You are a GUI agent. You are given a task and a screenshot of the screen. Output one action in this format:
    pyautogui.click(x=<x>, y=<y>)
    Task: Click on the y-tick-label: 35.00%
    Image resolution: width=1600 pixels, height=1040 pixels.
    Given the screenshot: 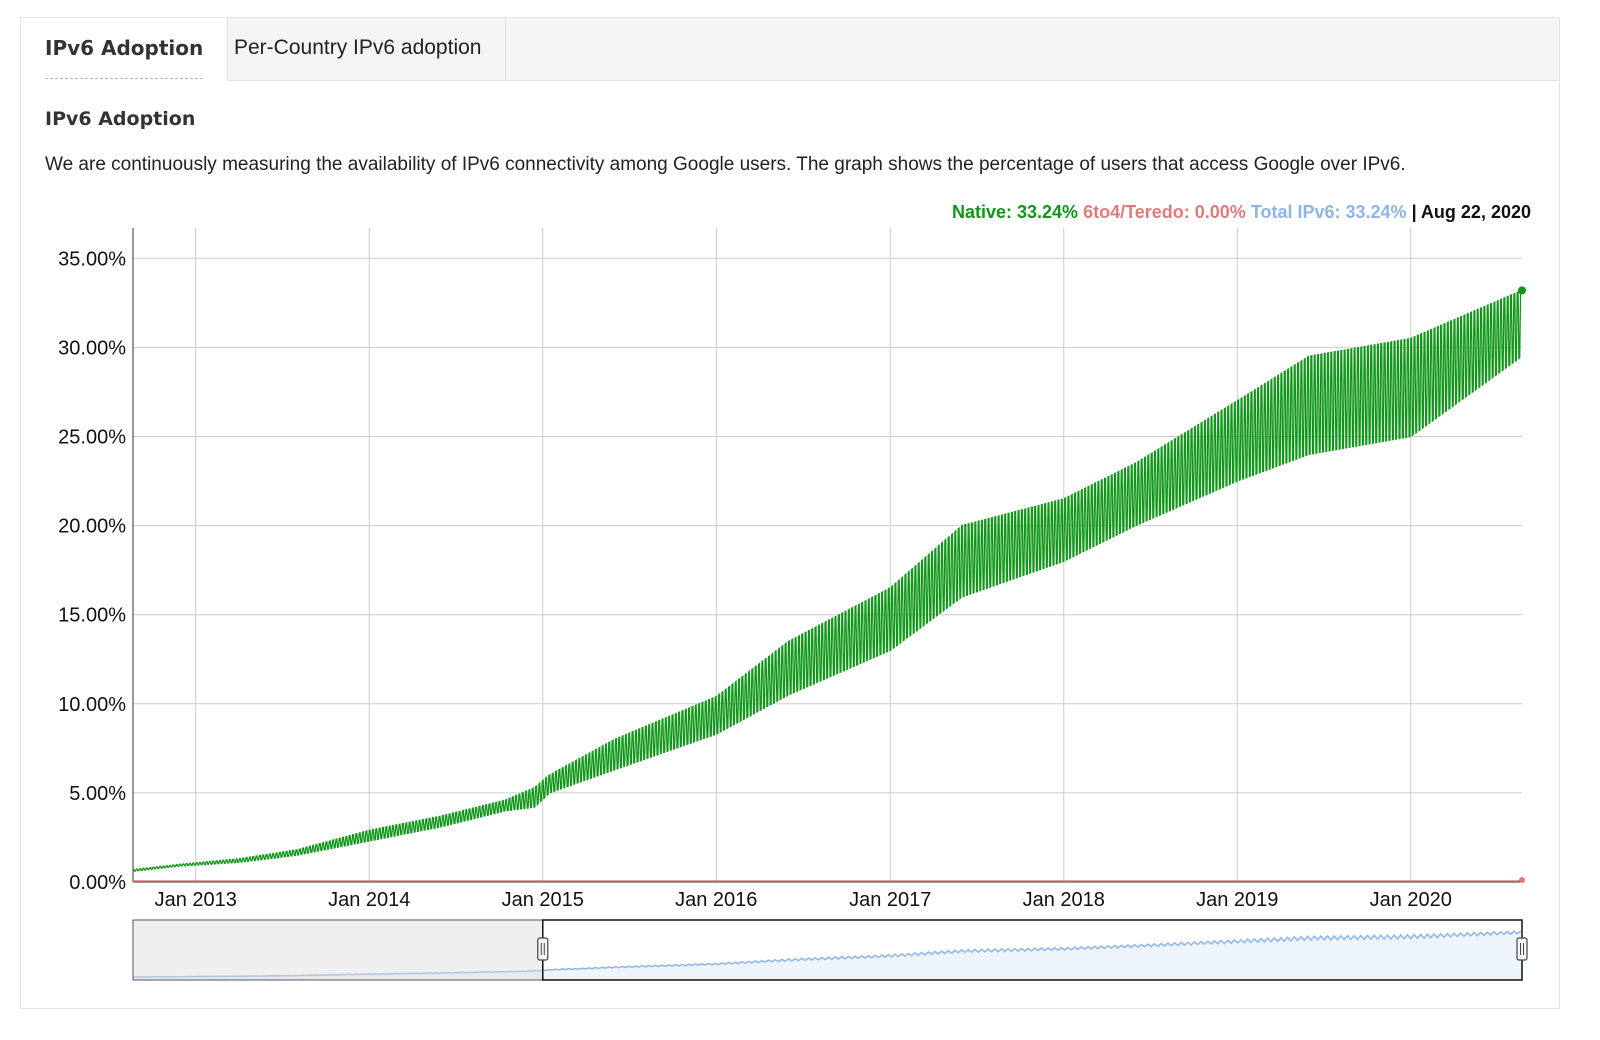 What is the action you would take?
    pyautogui.click(x=92, y=259)
    